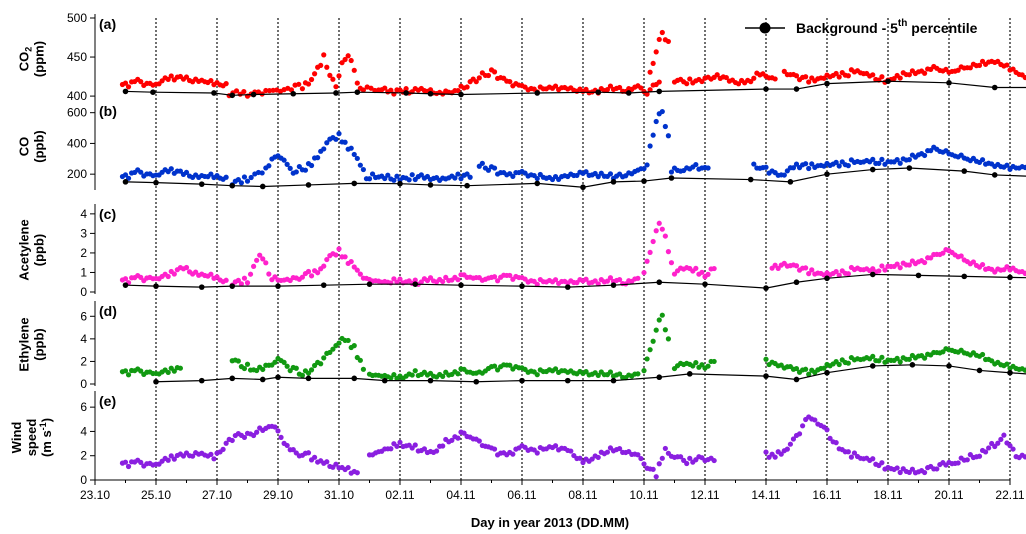  What do you see at coordinates (83, 339) in the screenshot?
I see `y-tick-label: 4` at bounding box center [83, 339].